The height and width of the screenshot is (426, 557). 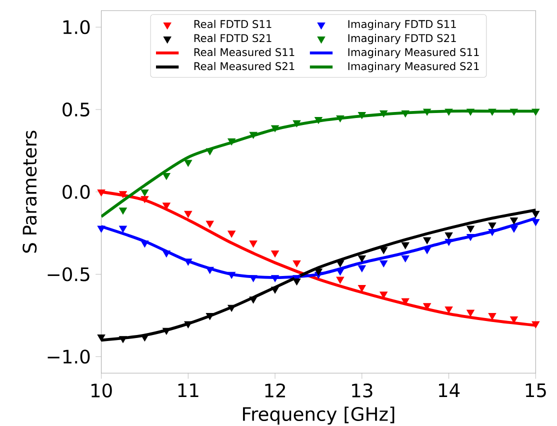 What do you see at coordinates (275, 390) in the screenshot?
I see `x-tick-label: 12` at bounding box center [275, 390].